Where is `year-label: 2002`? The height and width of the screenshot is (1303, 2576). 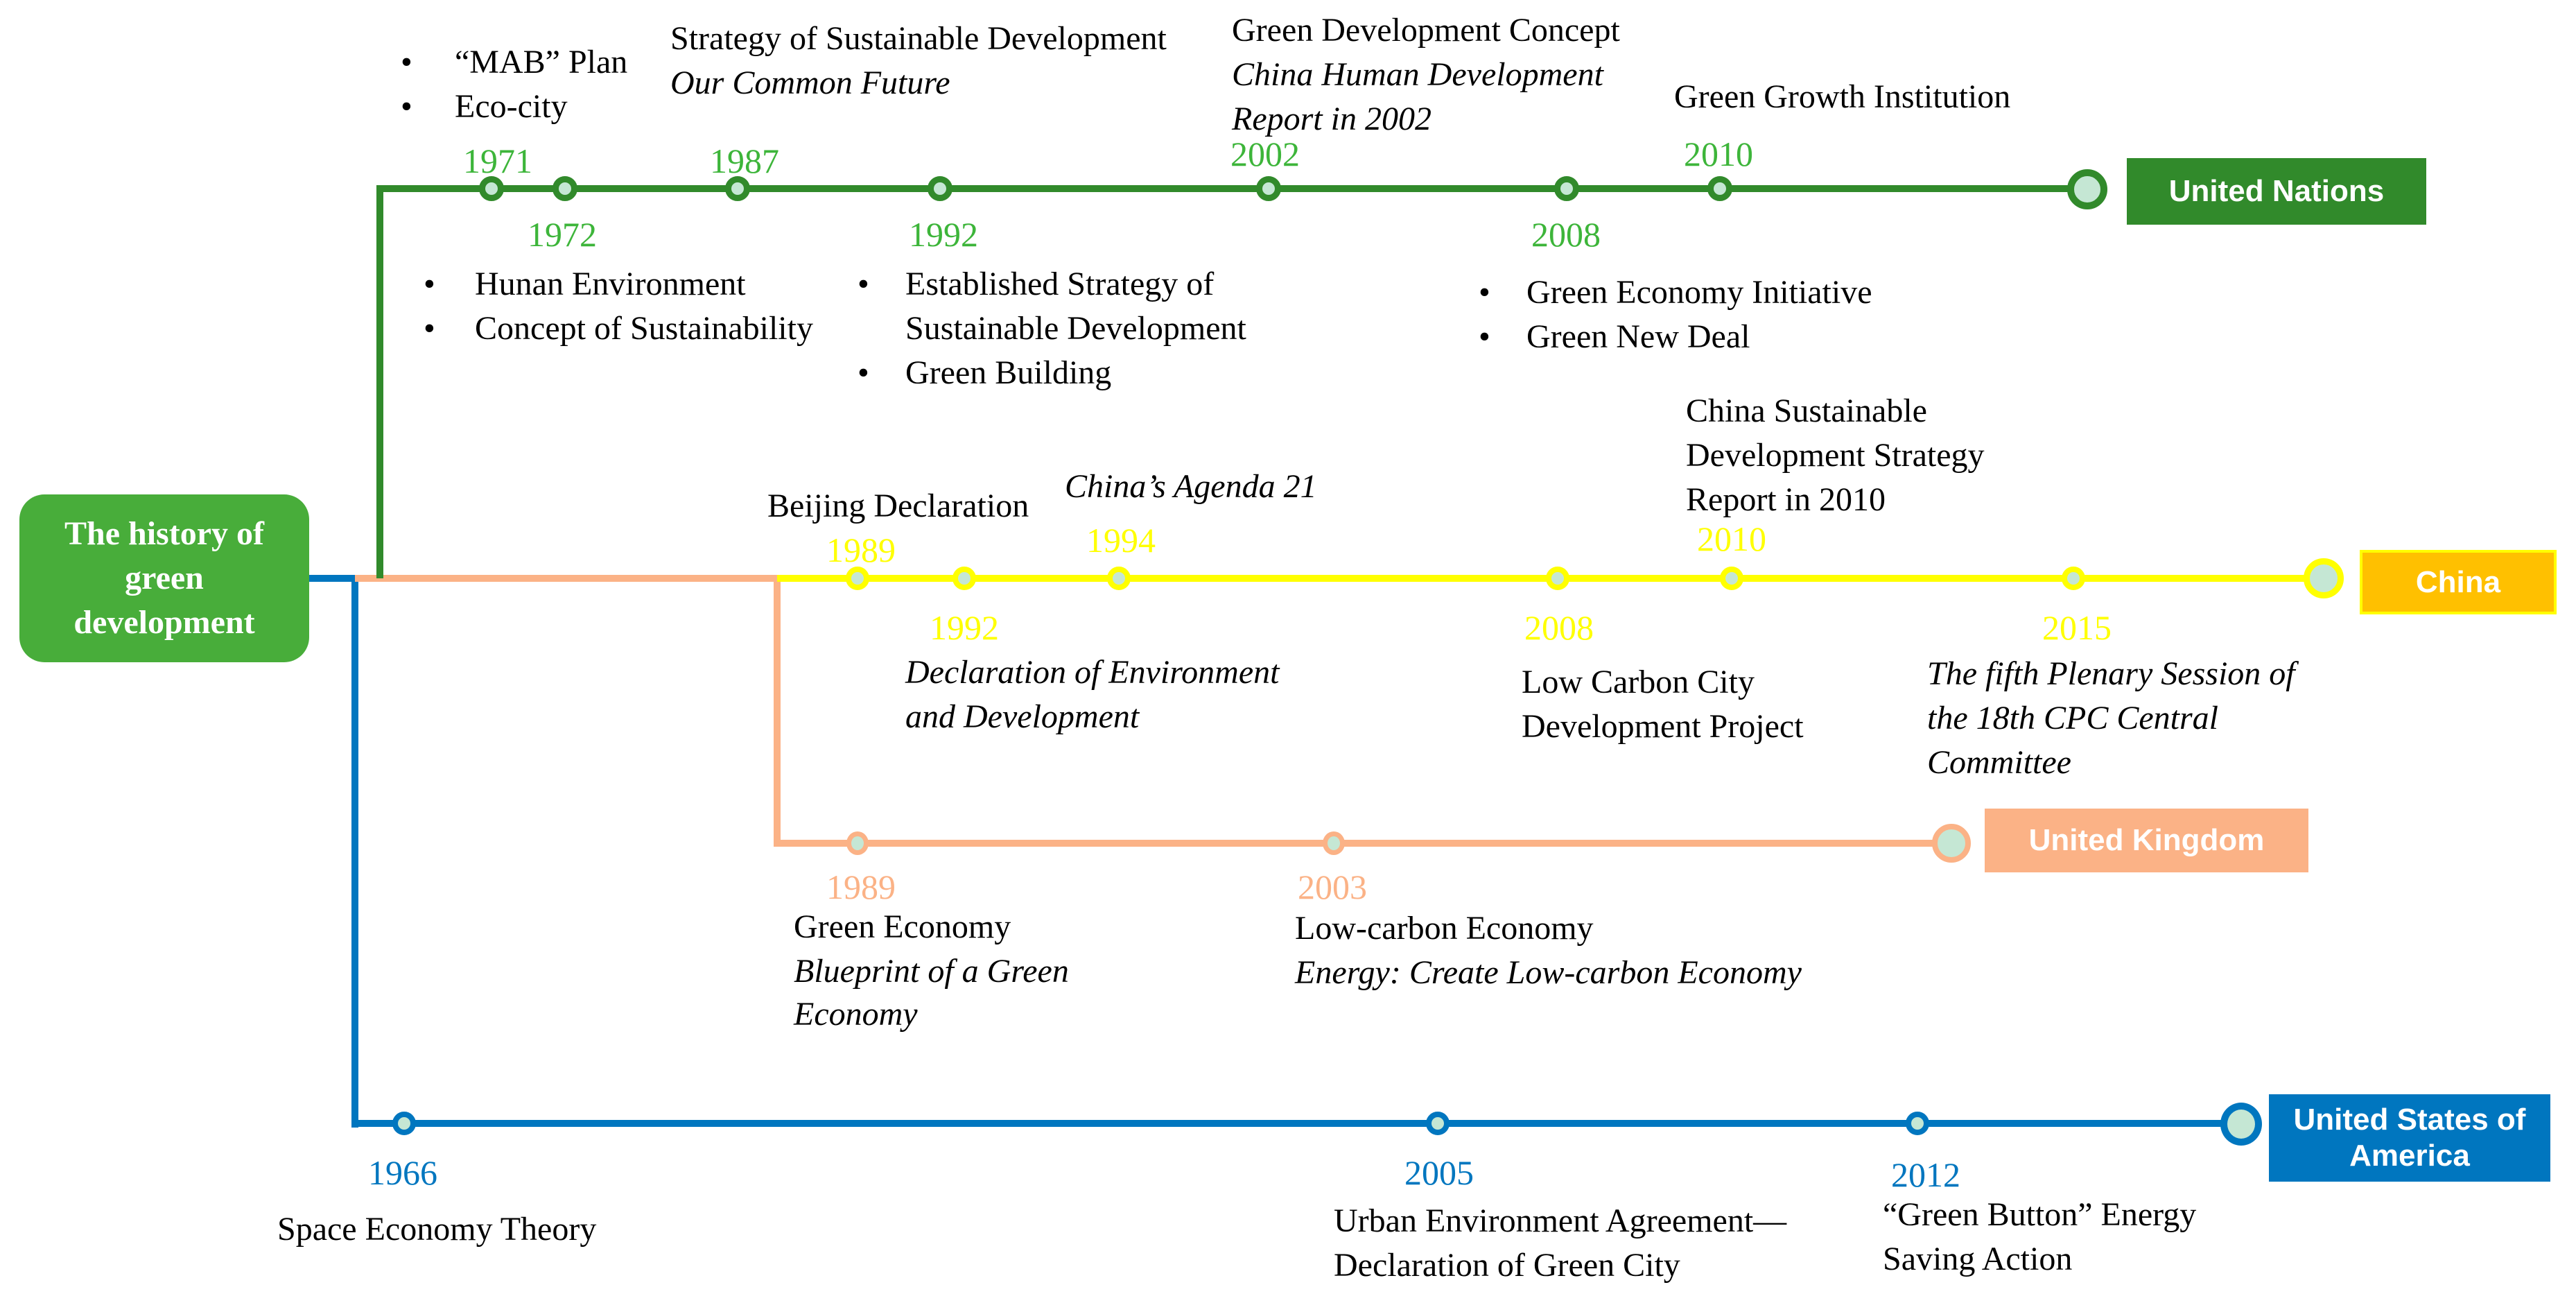 year-label: 2002 is located at coordinates (1265, 154).